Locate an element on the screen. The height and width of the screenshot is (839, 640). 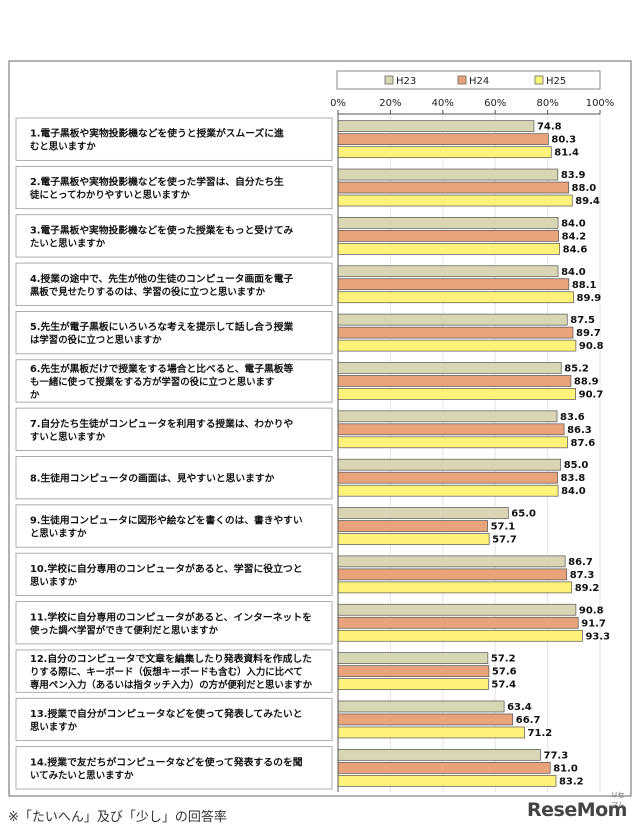
legend-swatch-h23 is located at coordinates (389, 80).